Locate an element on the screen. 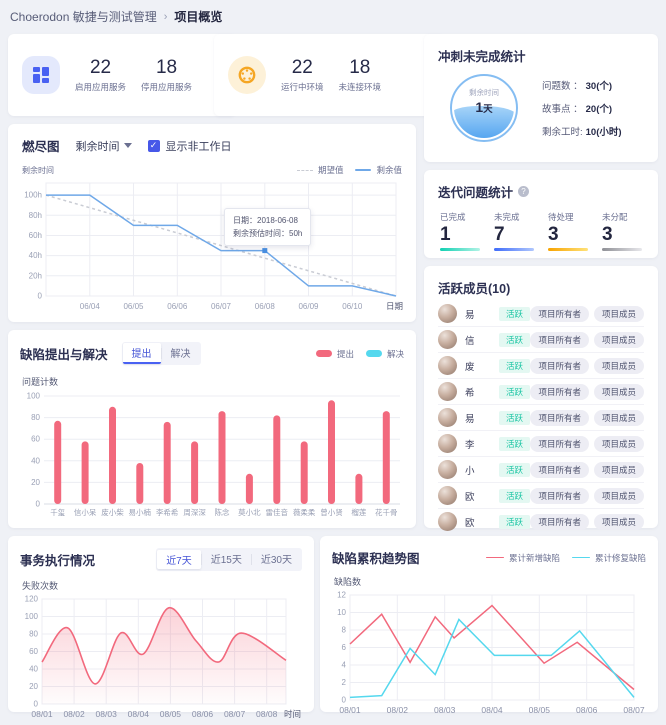 The image size is (666, 725). unit-dropdown: 剩余时间 is located at coordinates (104, 146).